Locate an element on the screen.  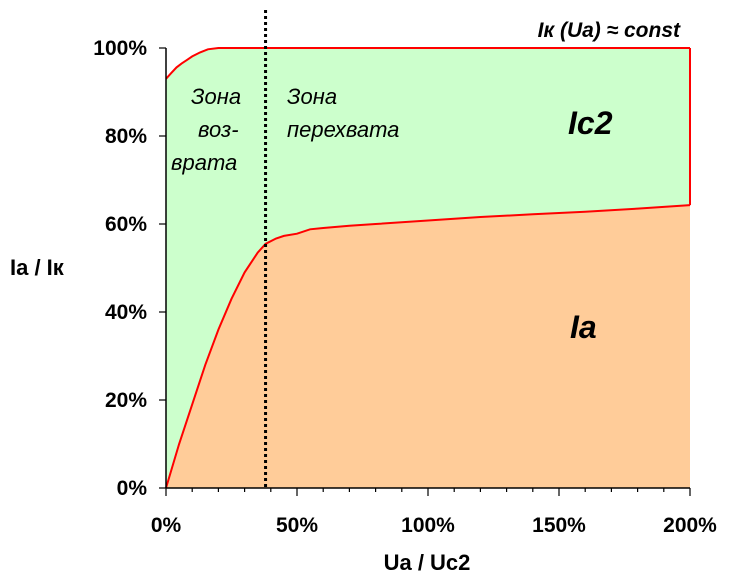
x-tick-label: 150% is located at coordinates (559, 525).